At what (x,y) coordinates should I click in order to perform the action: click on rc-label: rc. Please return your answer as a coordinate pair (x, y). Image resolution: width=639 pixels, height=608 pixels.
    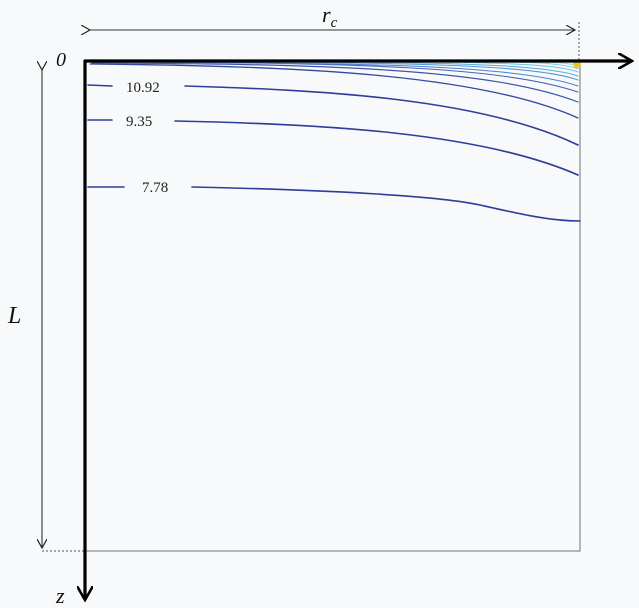
    Looking at the image, I should click on (330, 16).